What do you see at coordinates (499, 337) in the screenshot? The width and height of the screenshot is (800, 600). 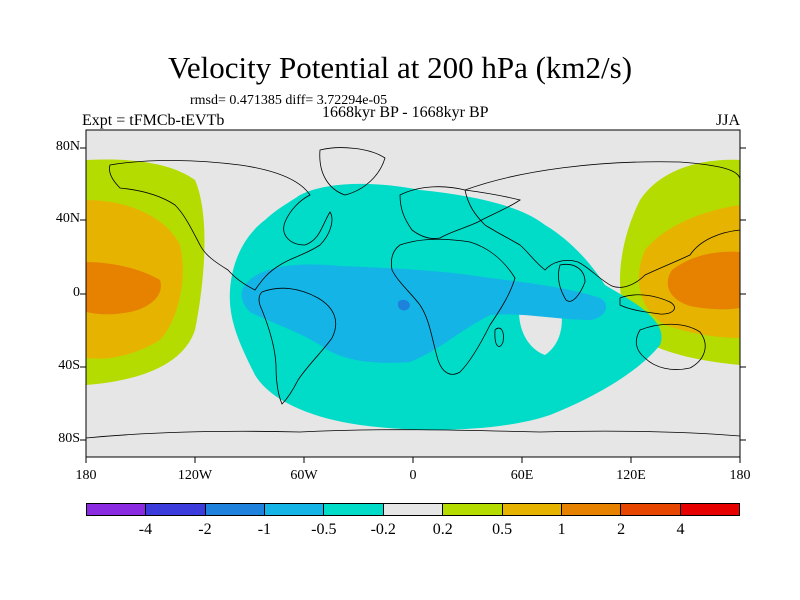 I see `coast-madagascar` at bounding box center [499, 337].